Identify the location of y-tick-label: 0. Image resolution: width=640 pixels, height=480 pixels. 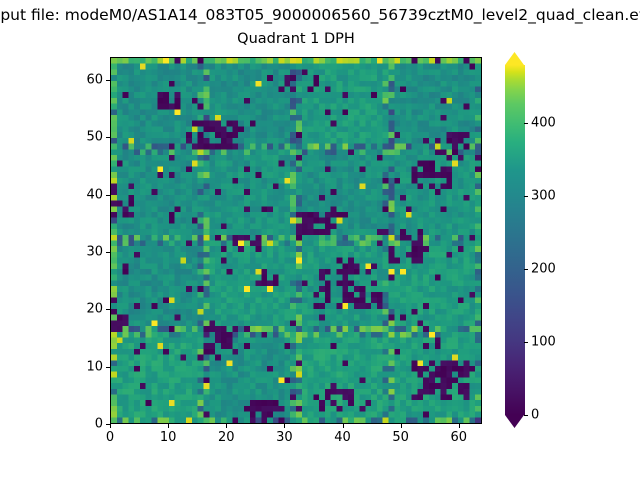
(98, 424).